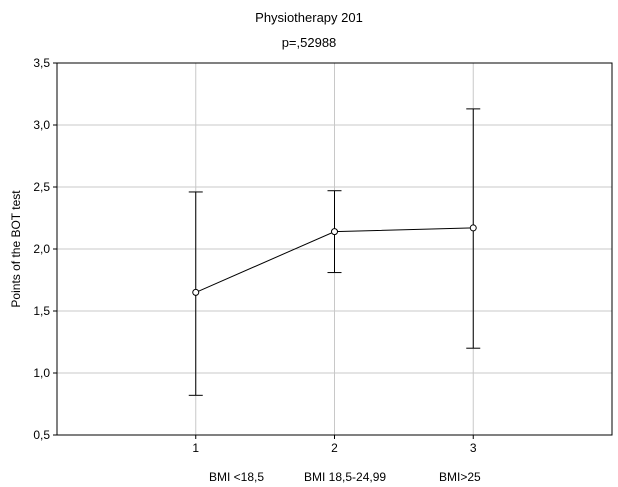  Describe the element at coordinates (41, 311) in the screenshot. I see `y-tick-label: 1,5` at that location.